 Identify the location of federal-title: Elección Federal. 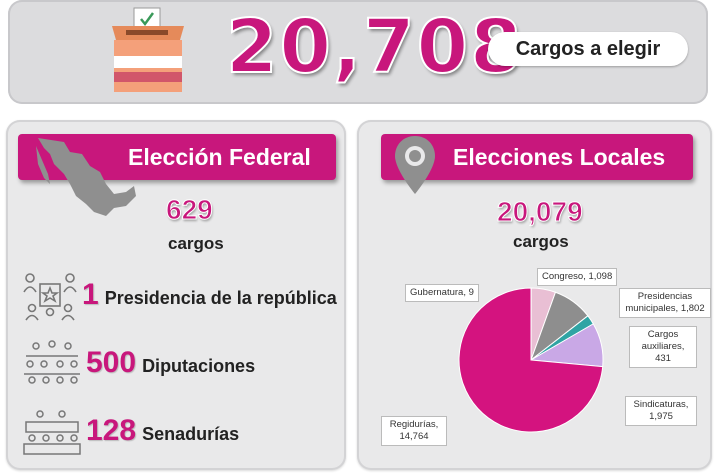
(219, 156).